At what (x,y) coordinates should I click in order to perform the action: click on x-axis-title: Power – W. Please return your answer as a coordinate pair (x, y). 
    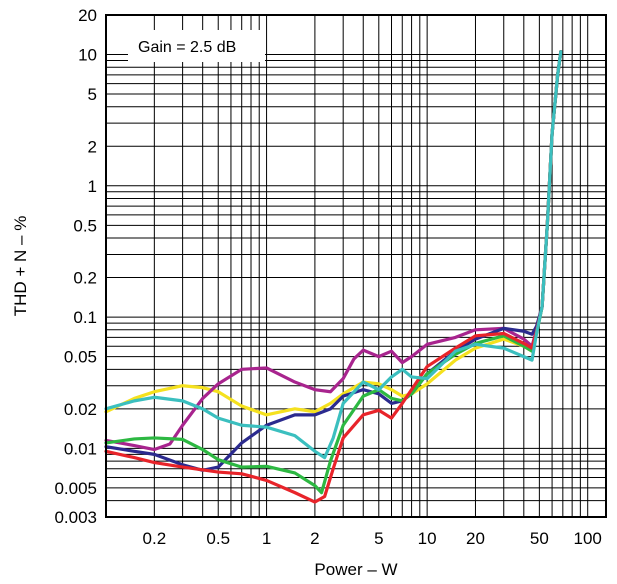
    Looking at the image, I should click on (355, 569).